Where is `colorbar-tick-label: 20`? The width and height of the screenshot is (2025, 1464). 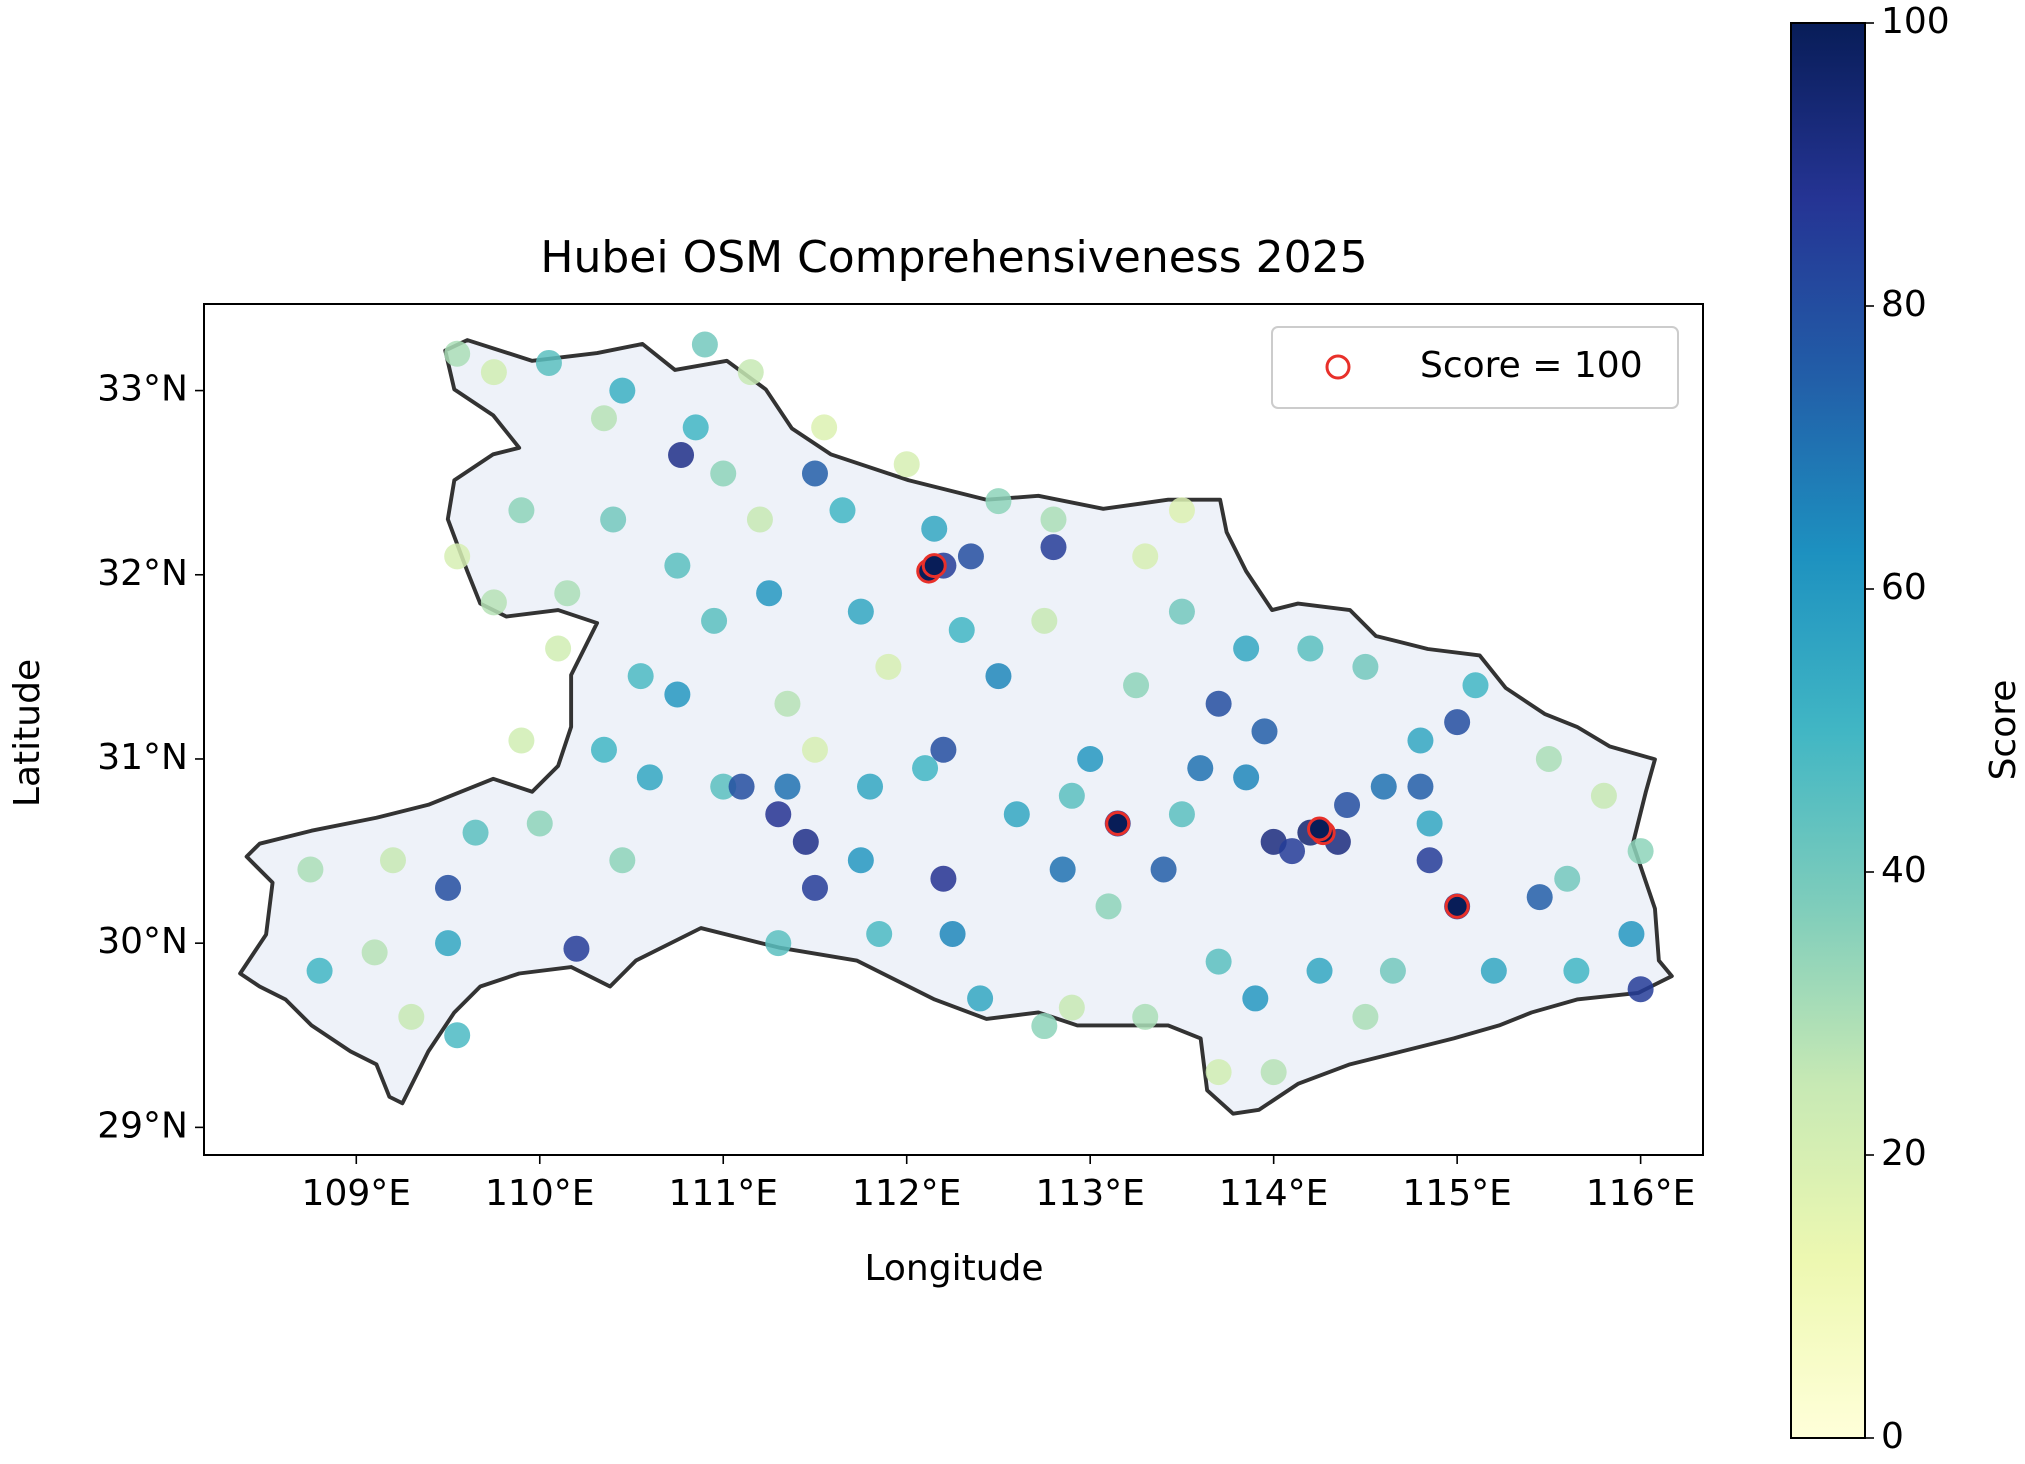
colorbar-tick-label: 20 is located at coordinates (1904, 1153).